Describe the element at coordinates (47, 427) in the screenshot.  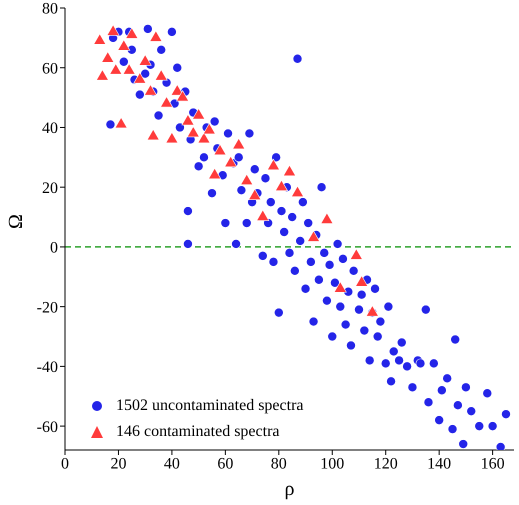
I see `y-tick-label: -60` at that location.